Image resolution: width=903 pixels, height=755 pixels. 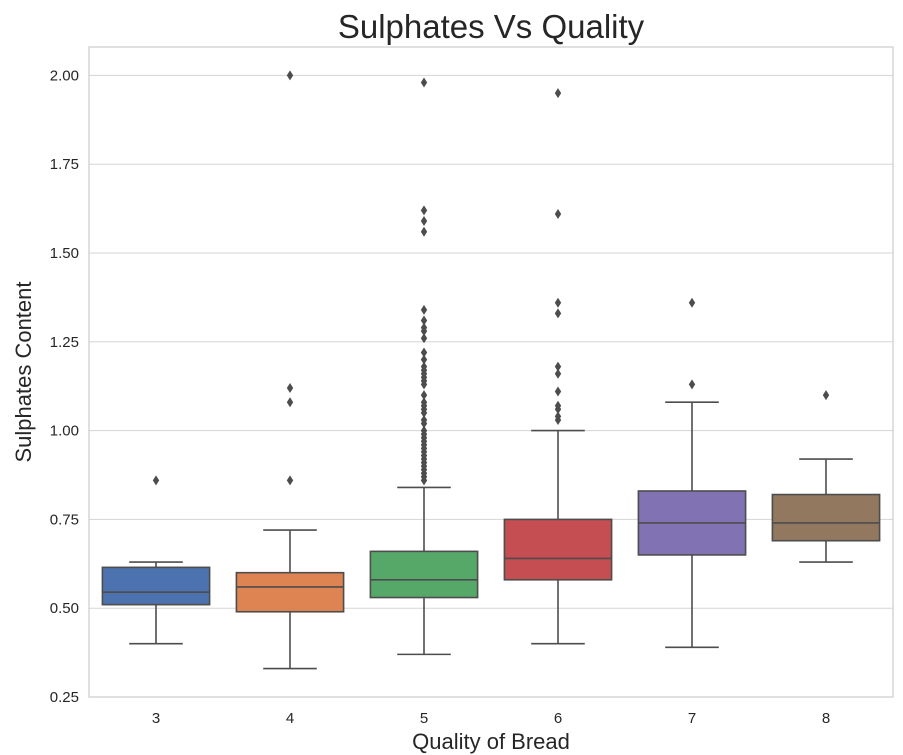 I want to click on y-tick-labels: 0.25 0.50 0.75 1.00 1.25 1.50 1.75 2.00, so click(x=64, y=386).